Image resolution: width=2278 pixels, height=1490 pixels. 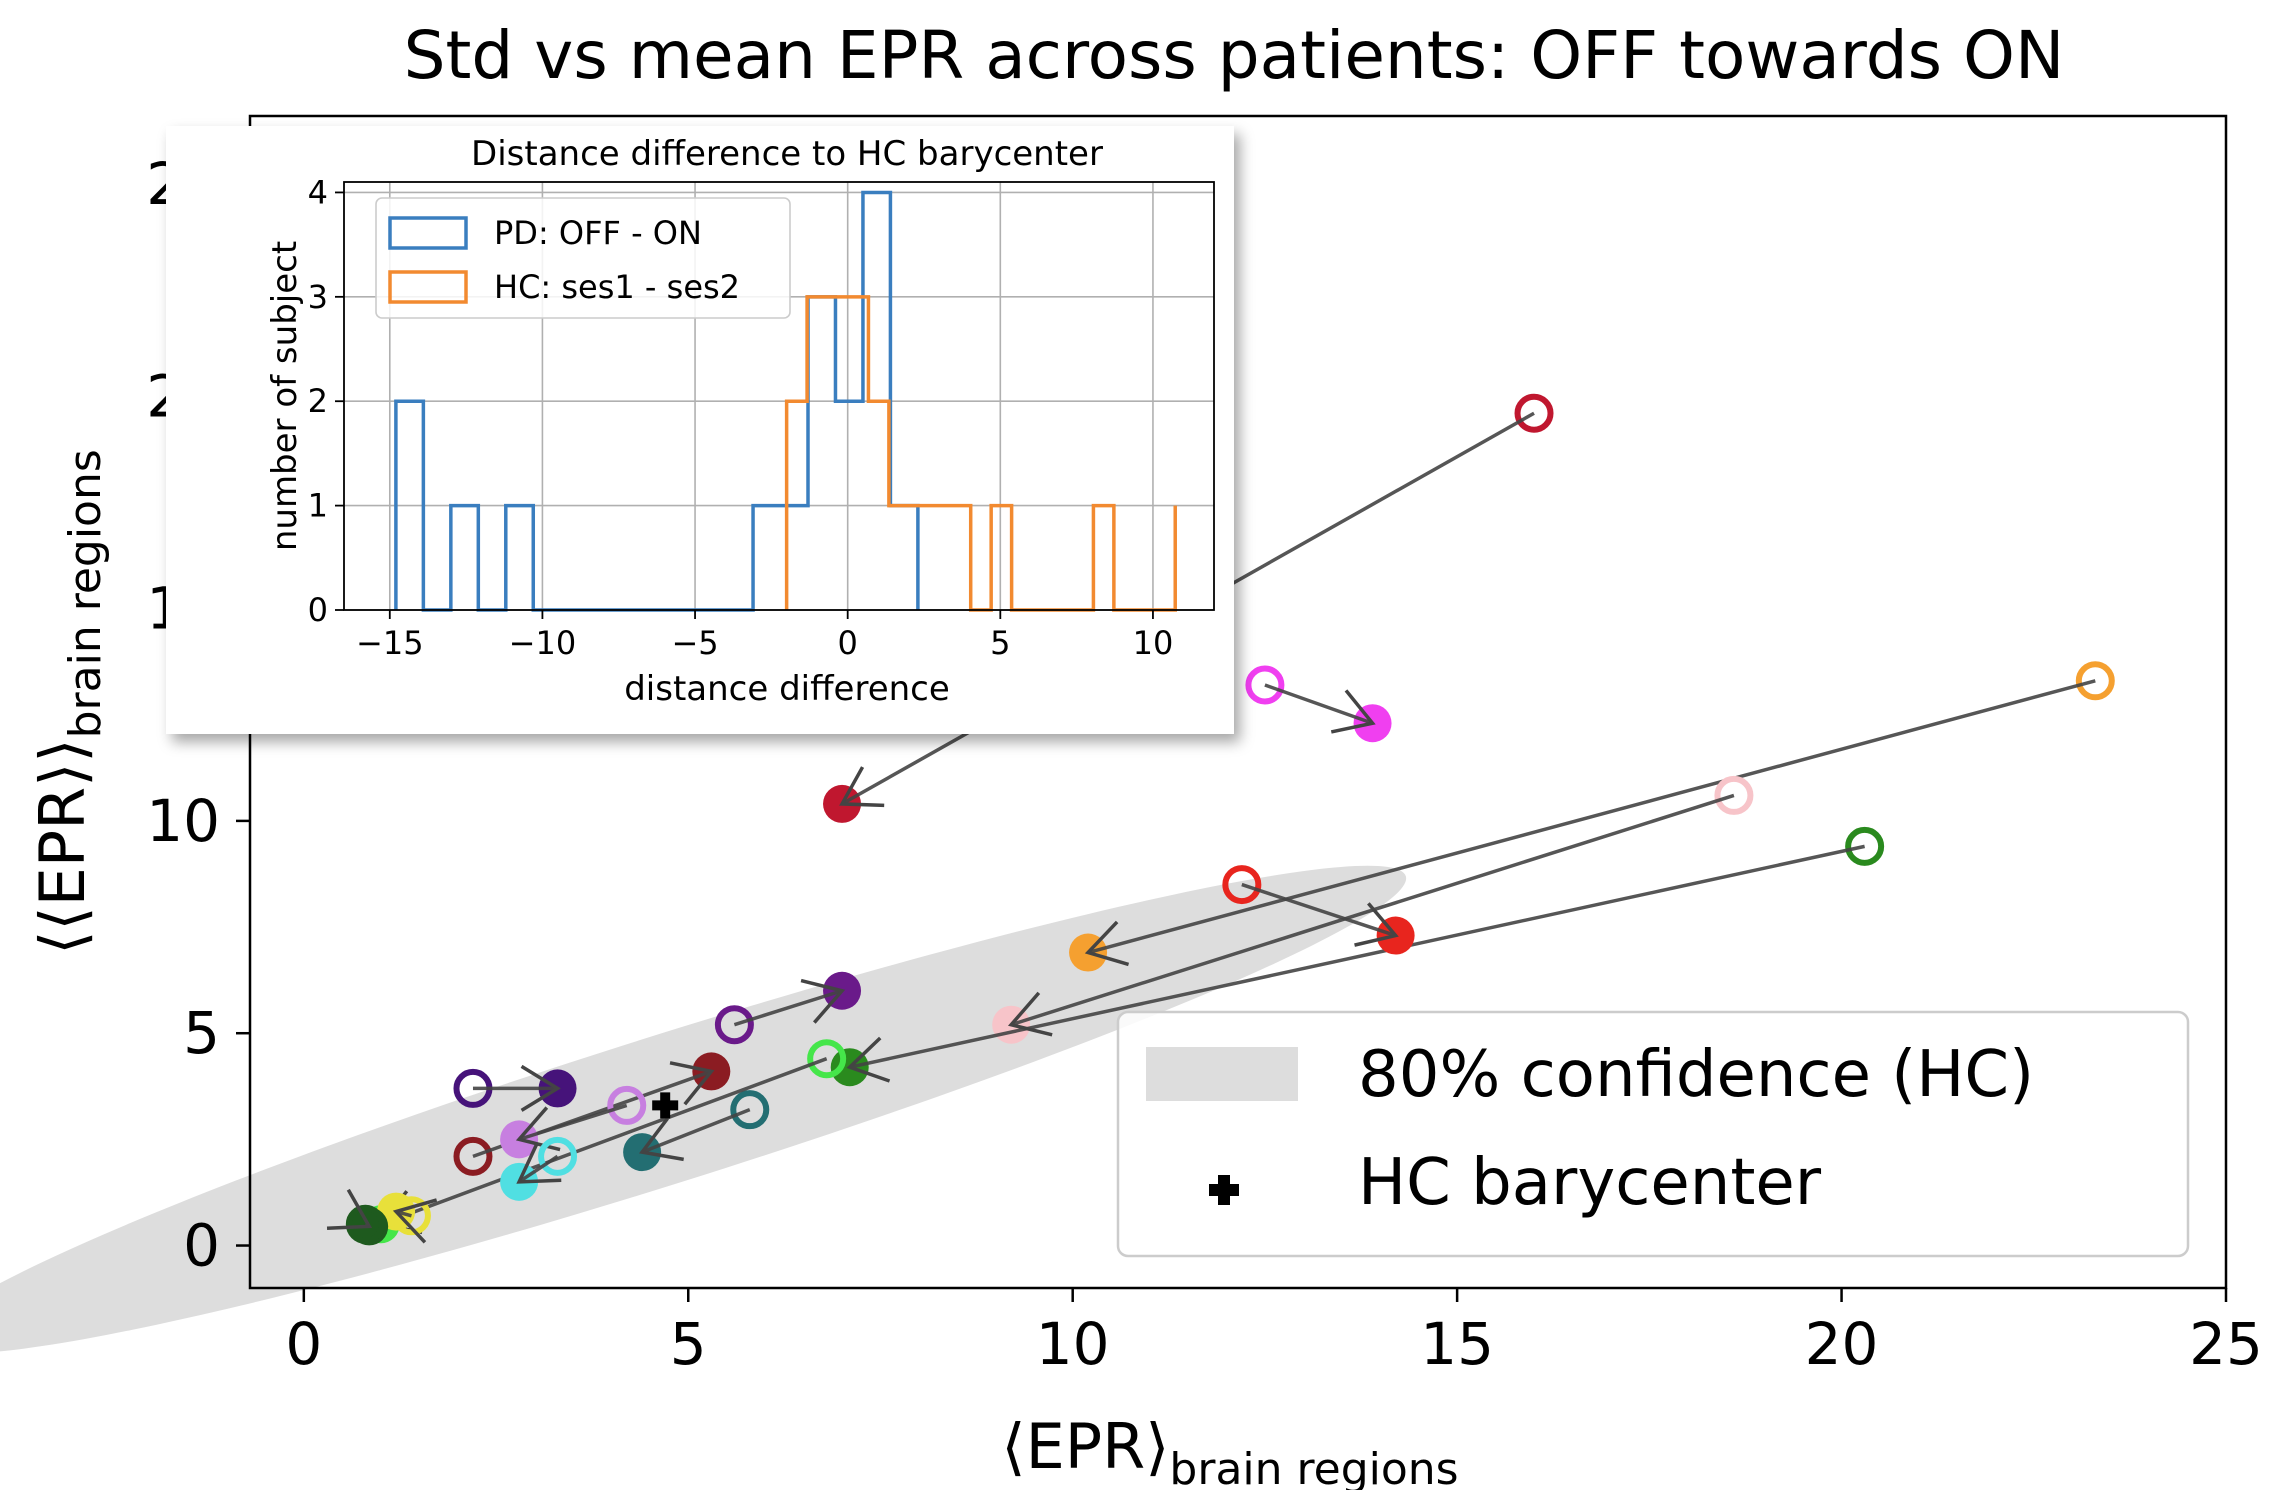 What do you see at coordinates (62, 846) in the screenshot?
I see `y-axis-label-main: ⟨⟨EPR⟩⟩` at bounding box center [62, 846].